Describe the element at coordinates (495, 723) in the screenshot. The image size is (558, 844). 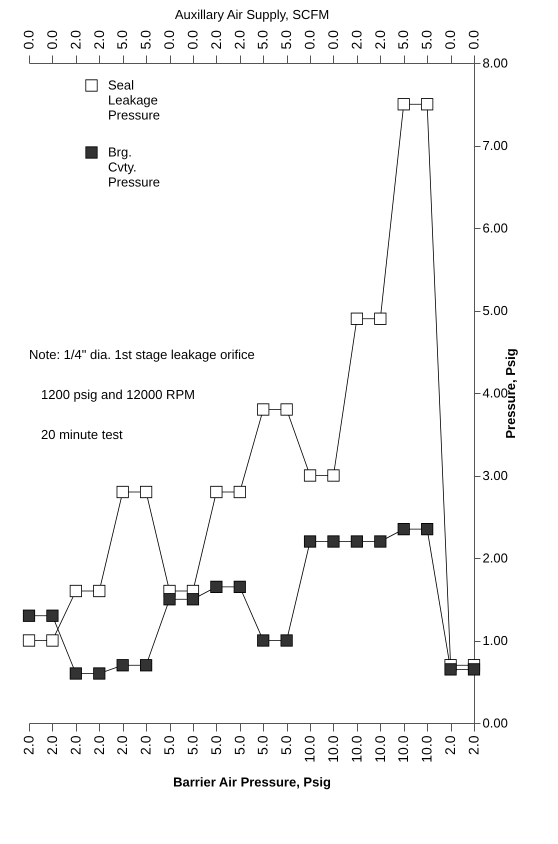
I see `y-tick-label: 0.00` at that location.